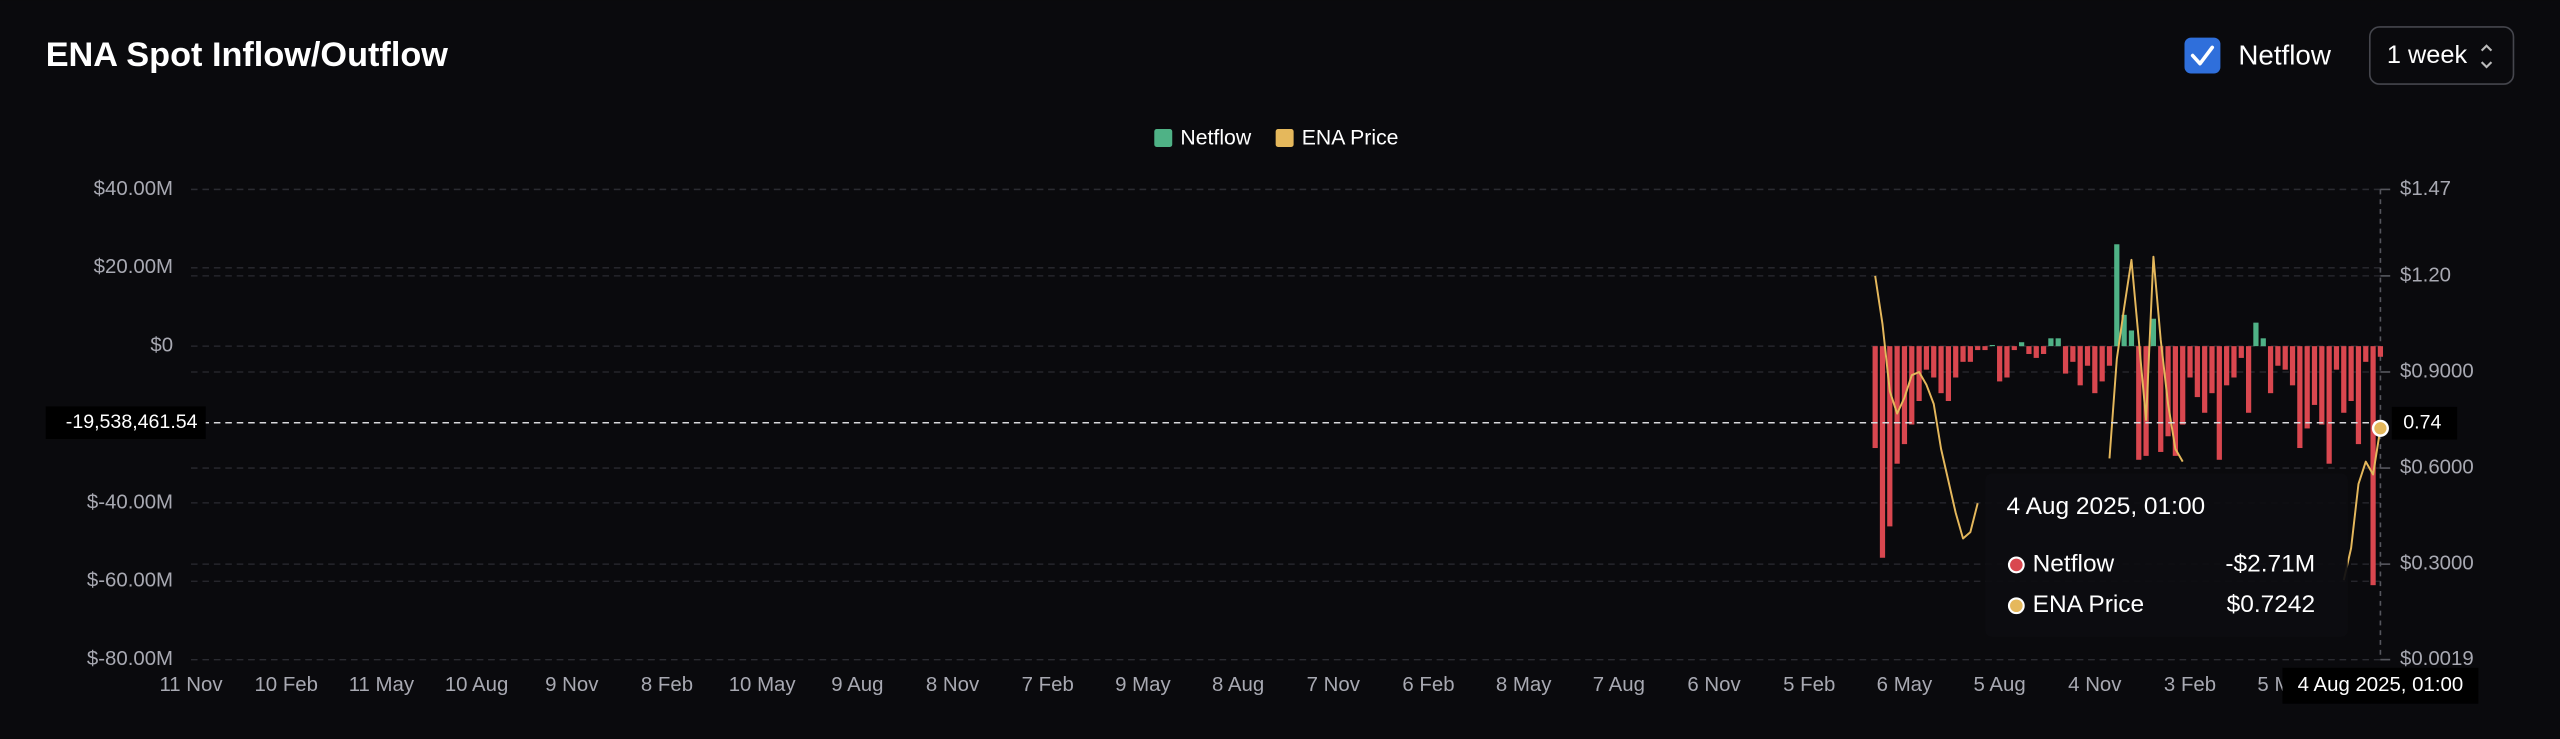 The width and height of the screenshot is (2560, 739). Describe the element at coordinates (2437, 371) in the screenshot. I see `y2-tick-label: $0.9000` at that location.